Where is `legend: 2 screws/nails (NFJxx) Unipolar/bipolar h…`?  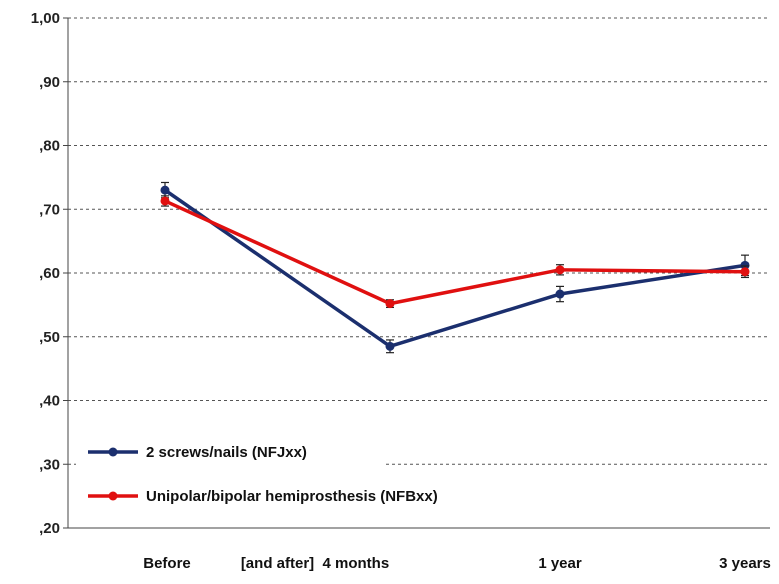
legend: 2 screws/nails (NFJxx) Unipolar/bipolar h… is located at coordinates (257, 474).